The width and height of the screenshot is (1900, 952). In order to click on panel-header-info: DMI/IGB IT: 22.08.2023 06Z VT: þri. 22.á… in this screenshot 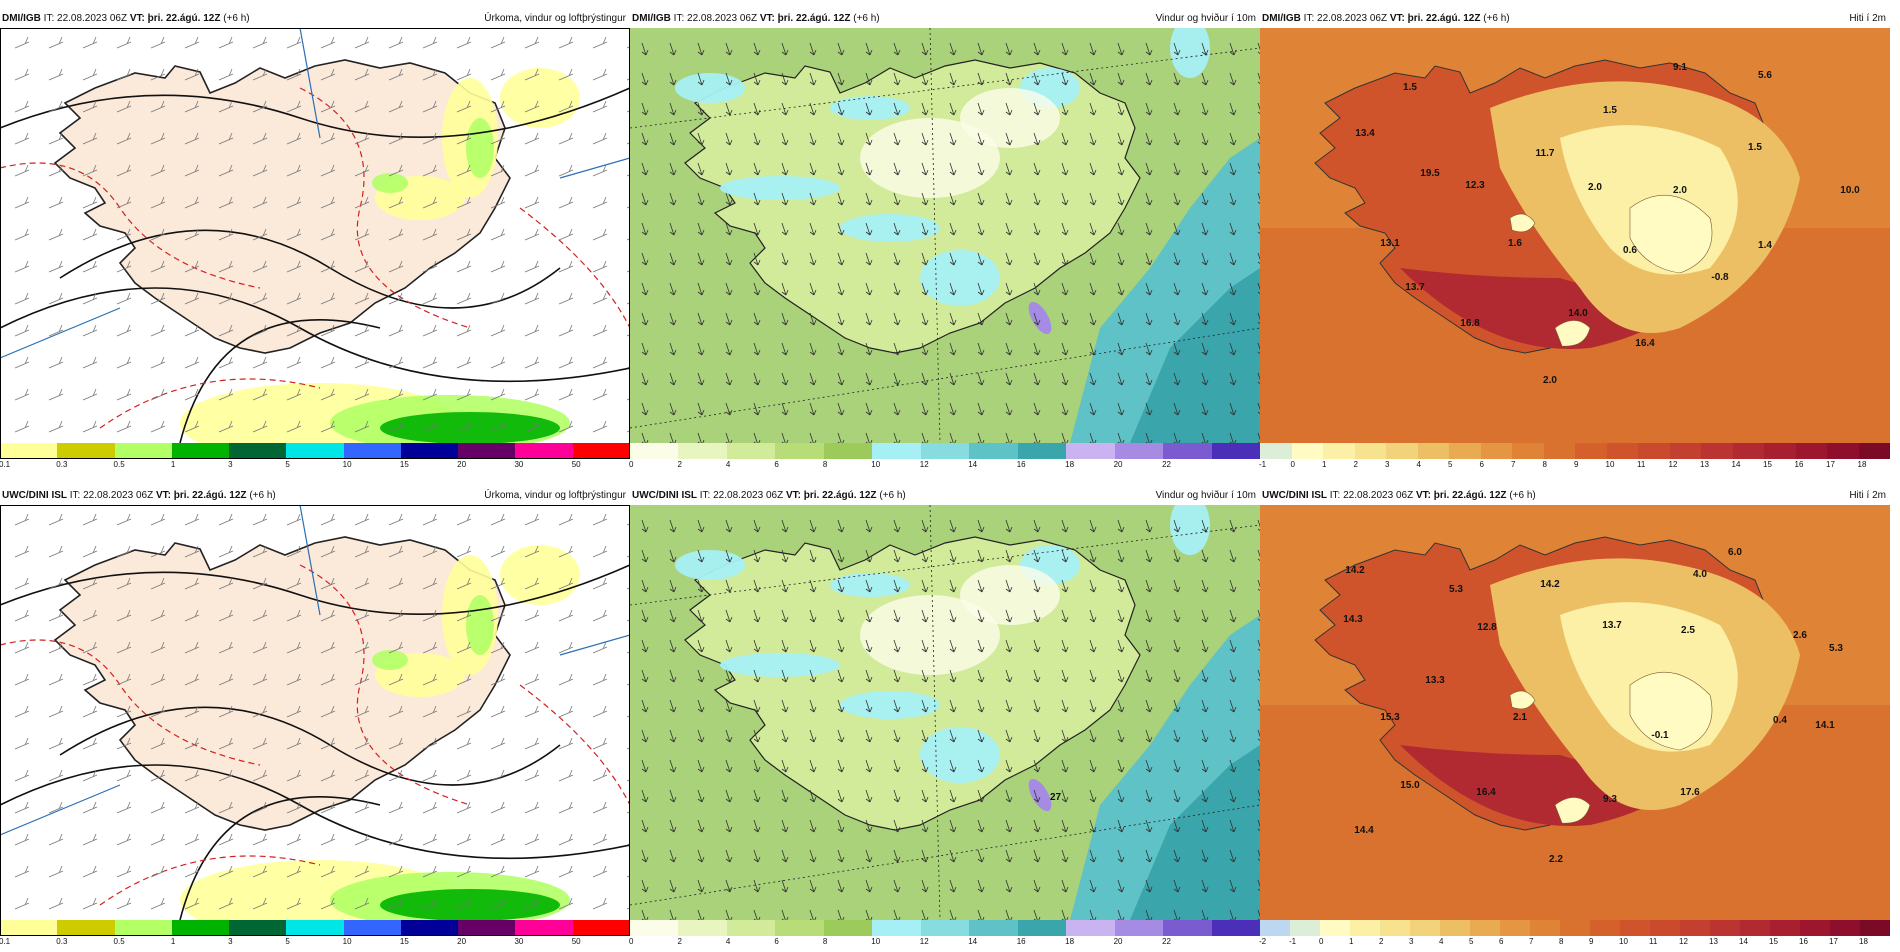, I will do `click(126, 19)`.